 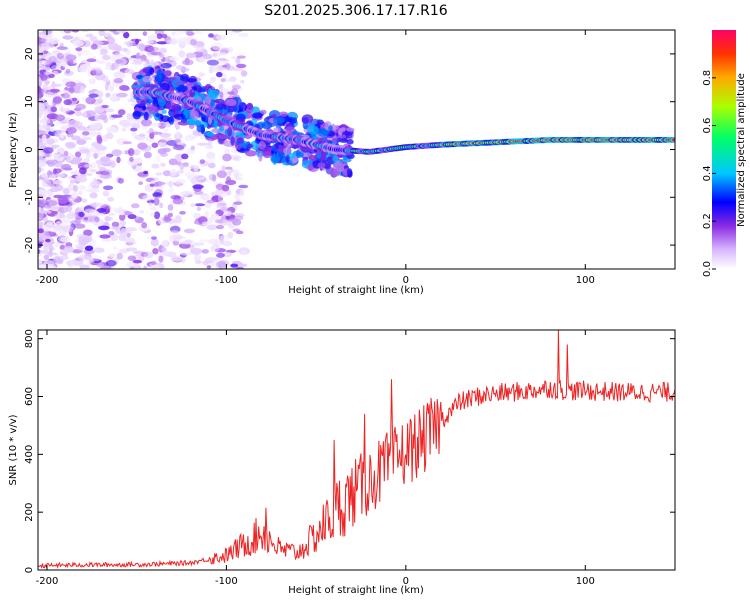 I want to click on spectrogram-ridge-point, so click(x=673, y=140).